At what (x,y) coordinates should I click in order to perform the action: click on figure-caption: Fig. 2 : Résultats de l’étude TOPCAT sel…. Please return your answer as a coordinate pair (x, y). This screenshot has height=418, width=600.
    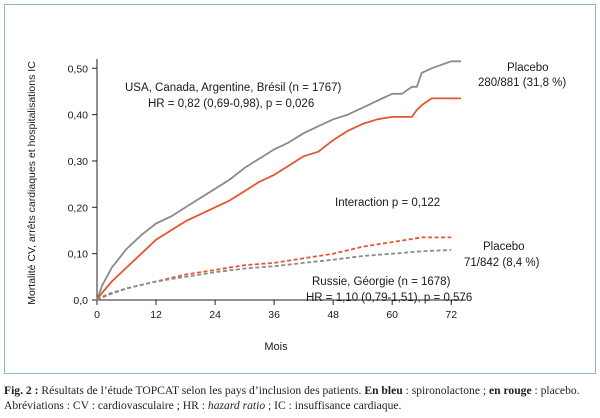
    Looking at the image, I should click on (300, 398).